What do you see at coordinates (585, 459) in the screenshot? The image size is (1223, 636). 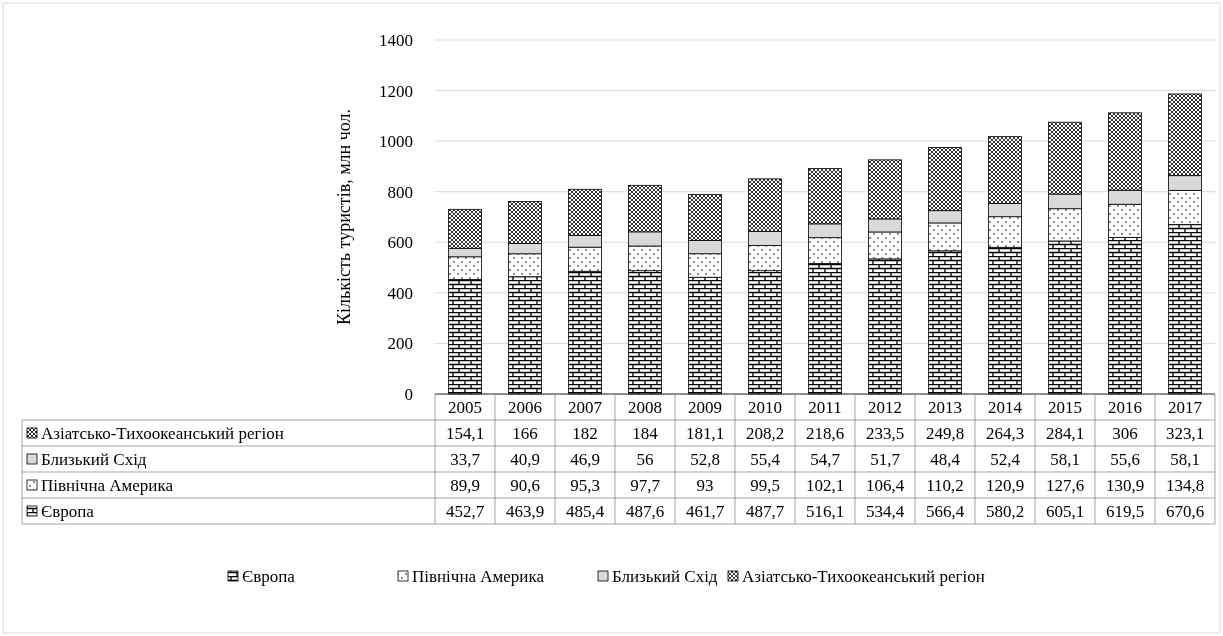 I see `data-label: 46,9` at bounding box center [585, 459].